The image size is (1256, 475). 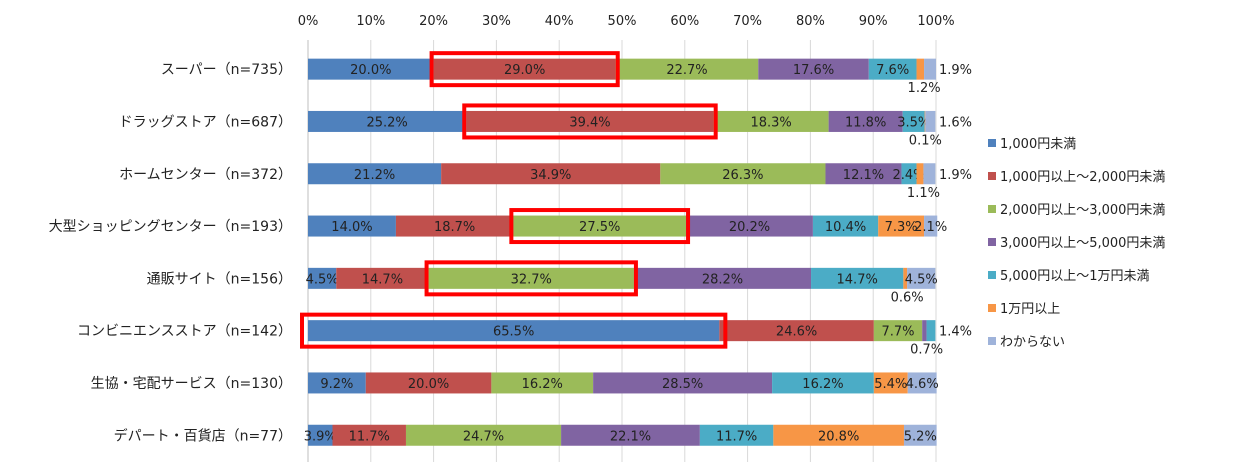 What do you see at coordinates (1076, 208) in the screenshot?
I see `legend-item: 2,000円以上～3,000円未満` at bounding box center [1076, 208].